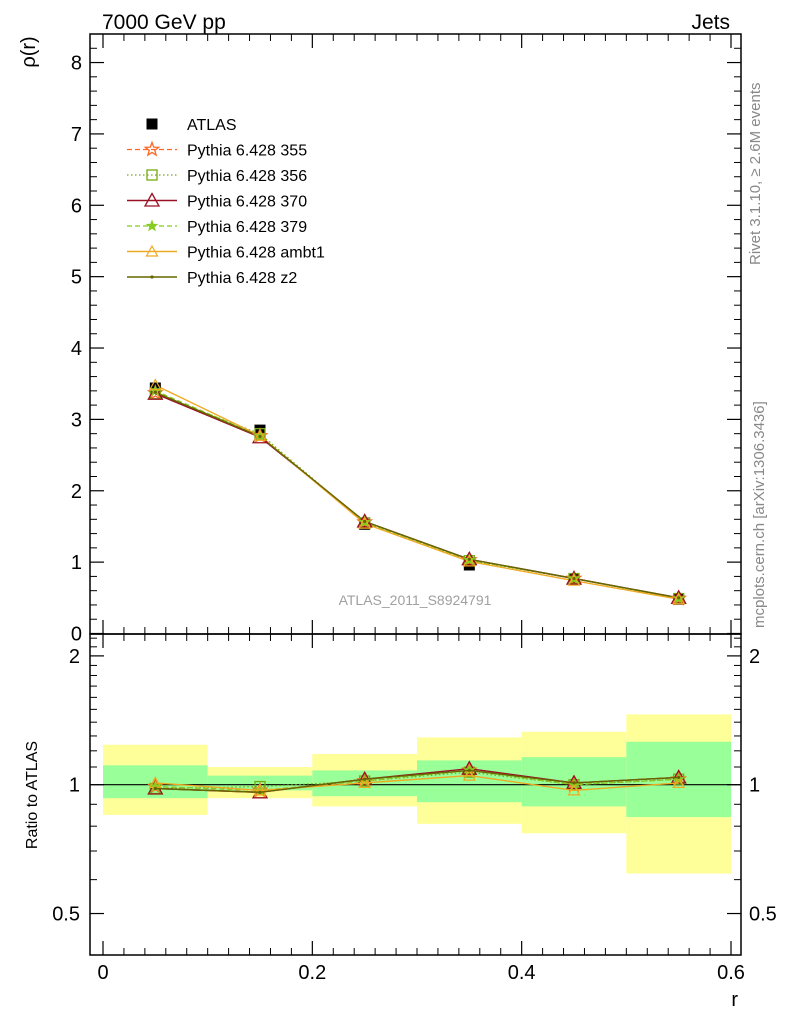  I want to click on legend-label-pythia-6-428-370: Pythia 6.428 370, so click(247, 202).